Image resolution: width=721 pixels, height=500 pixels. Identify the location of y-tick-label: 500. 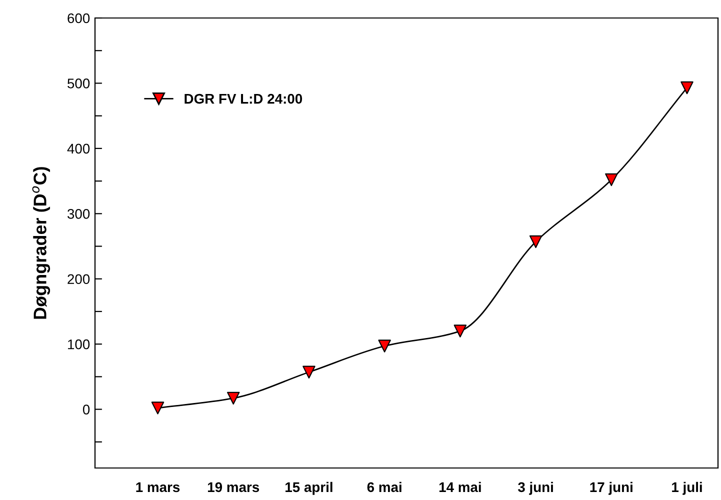
(79, 83).